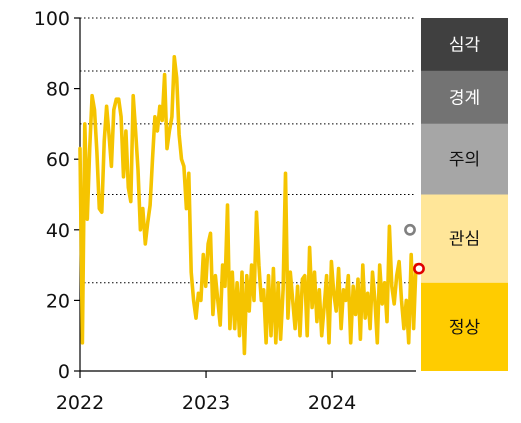 Image resolution: width=521 pixels, height=423 pixels. I want to click on band-label-1: 경계, so click(464, 98).